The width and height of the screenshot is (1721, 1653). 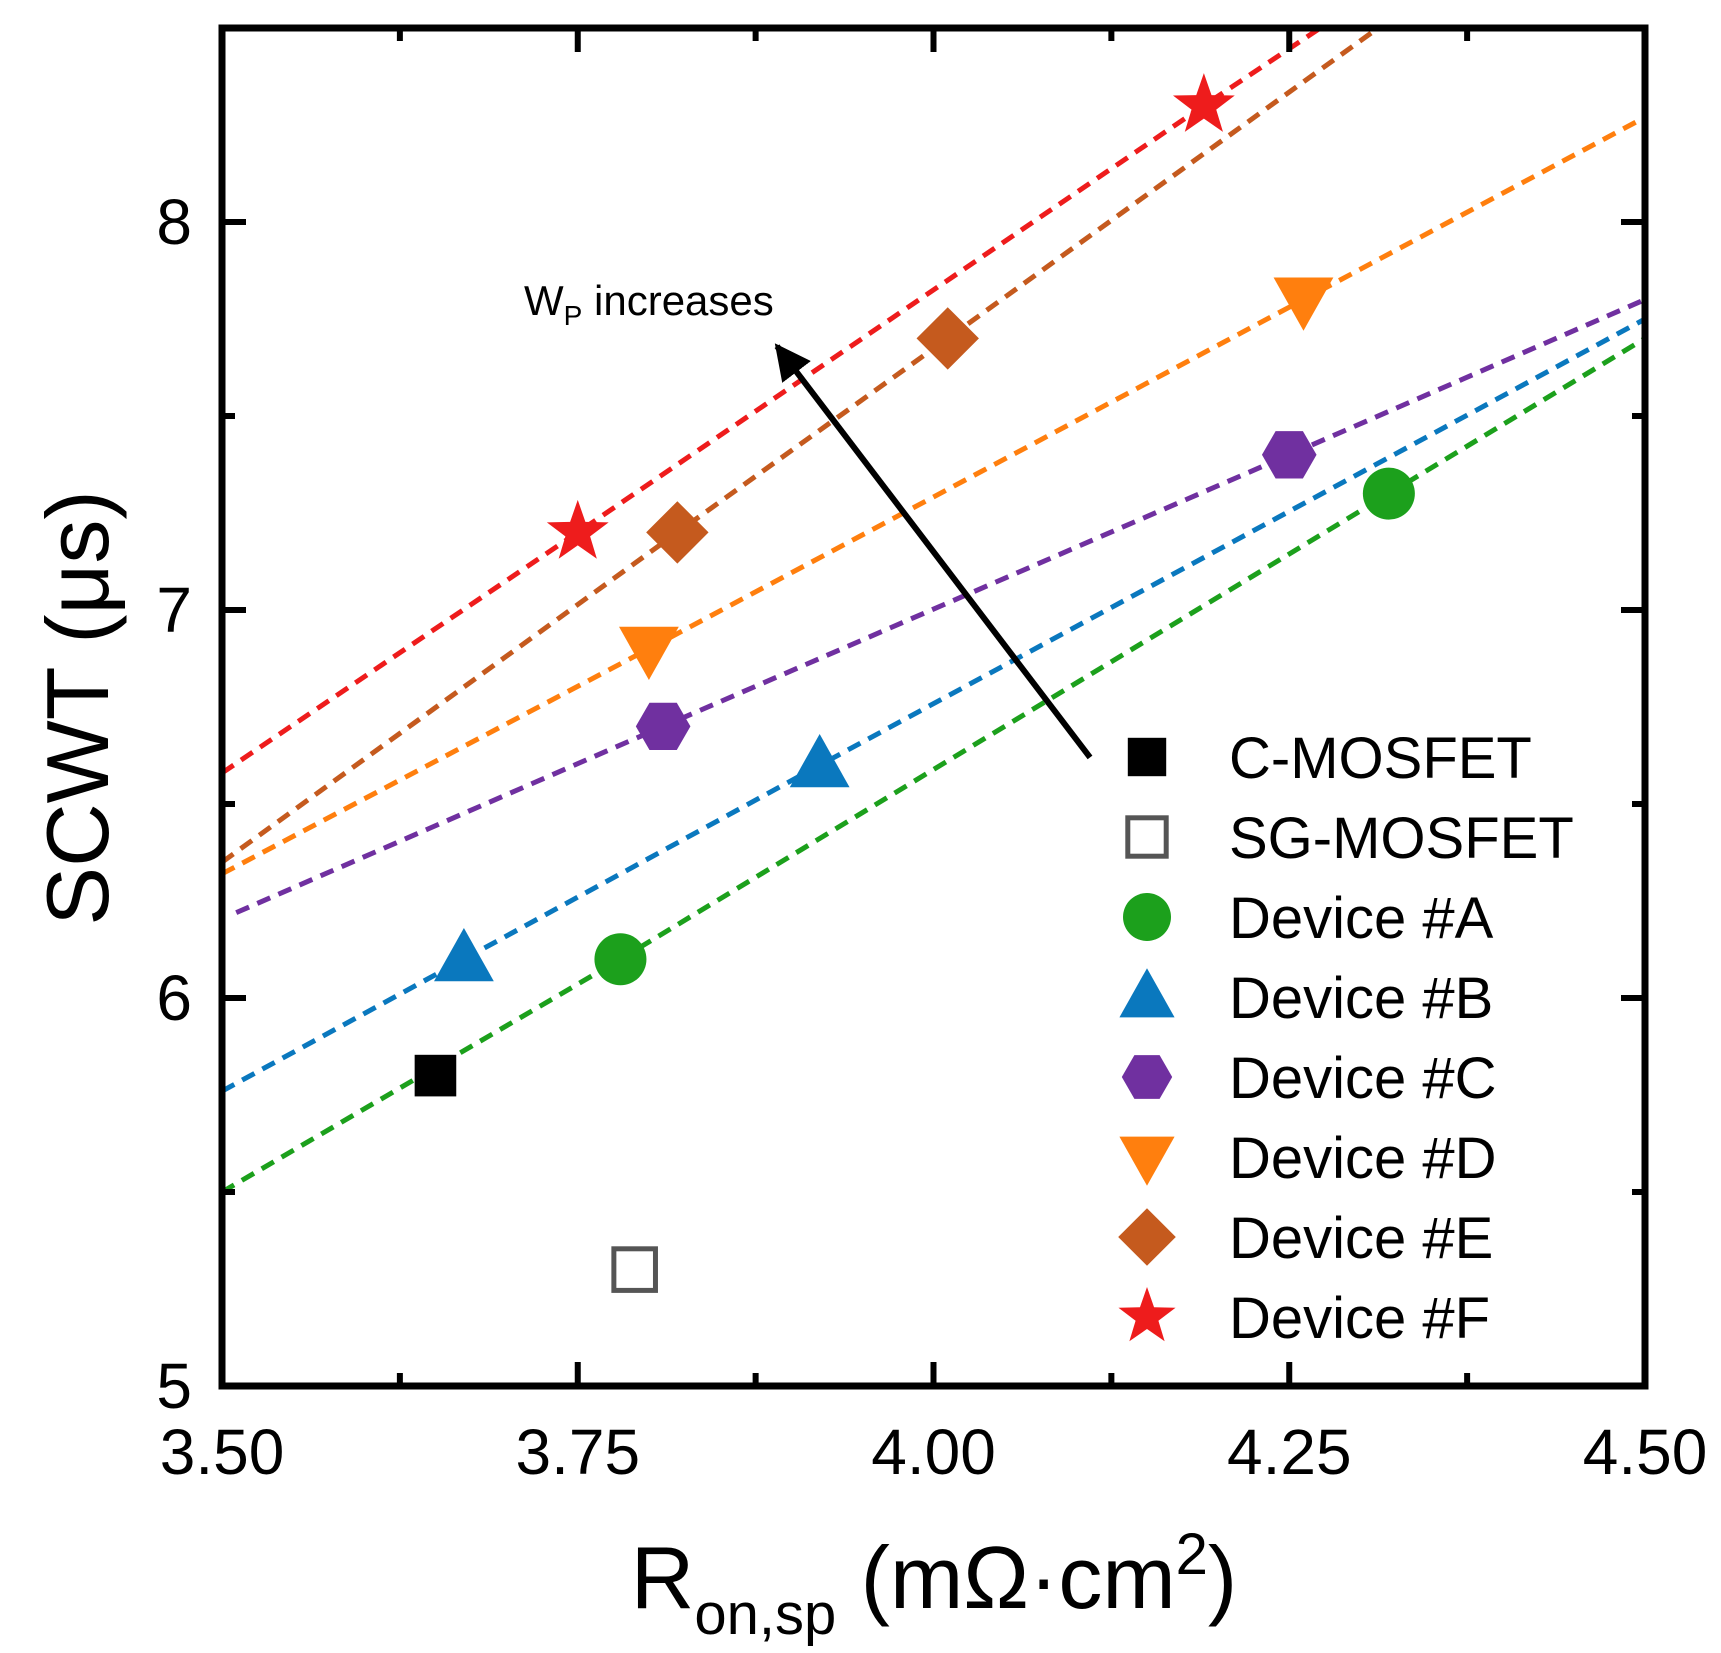 What do you see at coordinates (1363, 1078) in the screenshot?
I see `legend-label: Device #C` at bounding box center [1363, 1078].